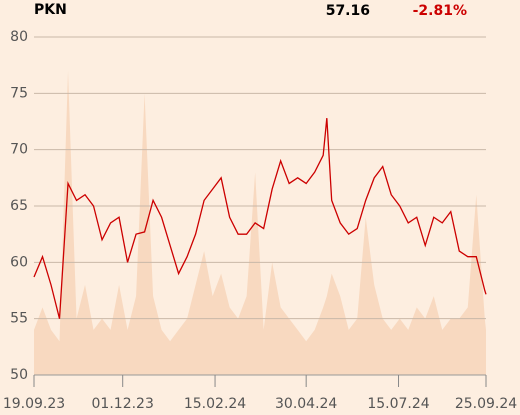 The height and width of the screenshot is (415, 520). I want to click on last-price: 57.16, so click(348, 11).